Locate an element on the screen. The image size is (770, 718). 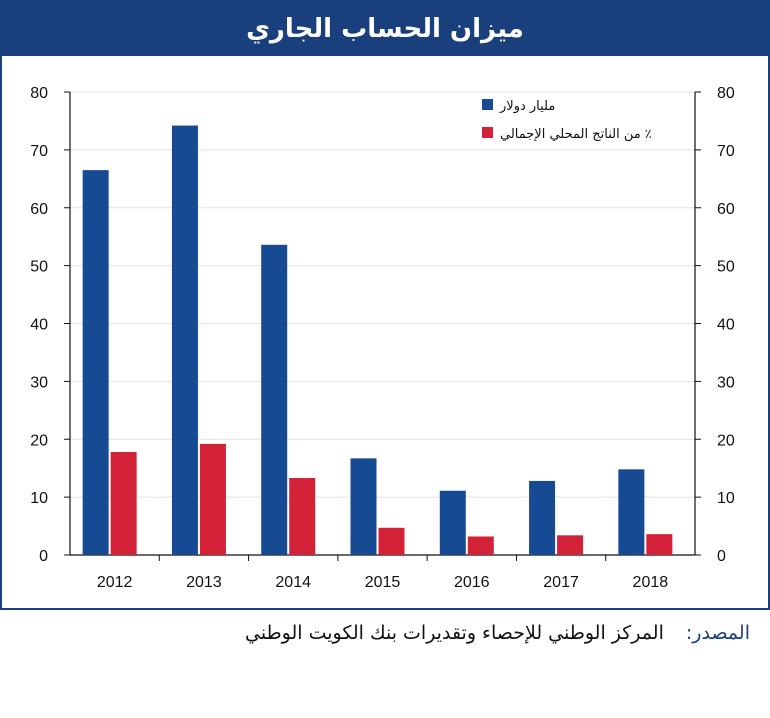
y2-tick-label: 10 is located at coordinates (726, 498).